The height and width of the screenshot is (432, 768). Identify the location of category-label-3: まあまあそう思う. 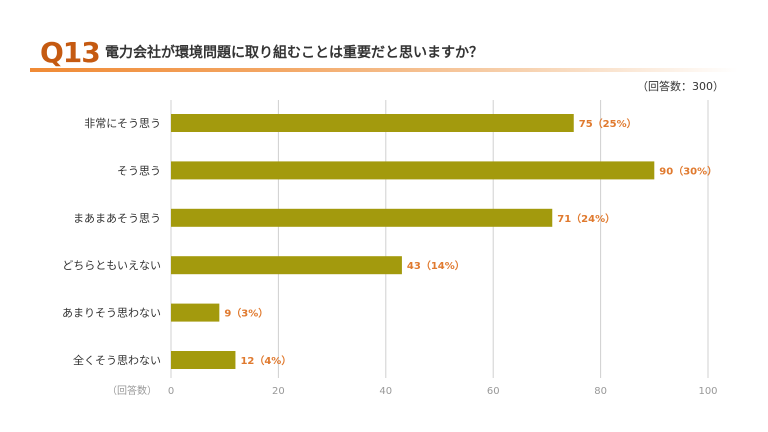
(117, 218).